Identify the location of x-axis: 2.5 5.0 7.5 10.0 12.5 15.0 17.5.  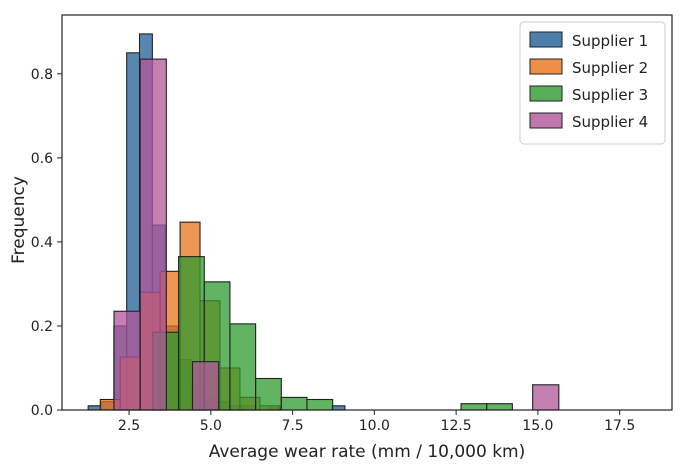
(376, 422).